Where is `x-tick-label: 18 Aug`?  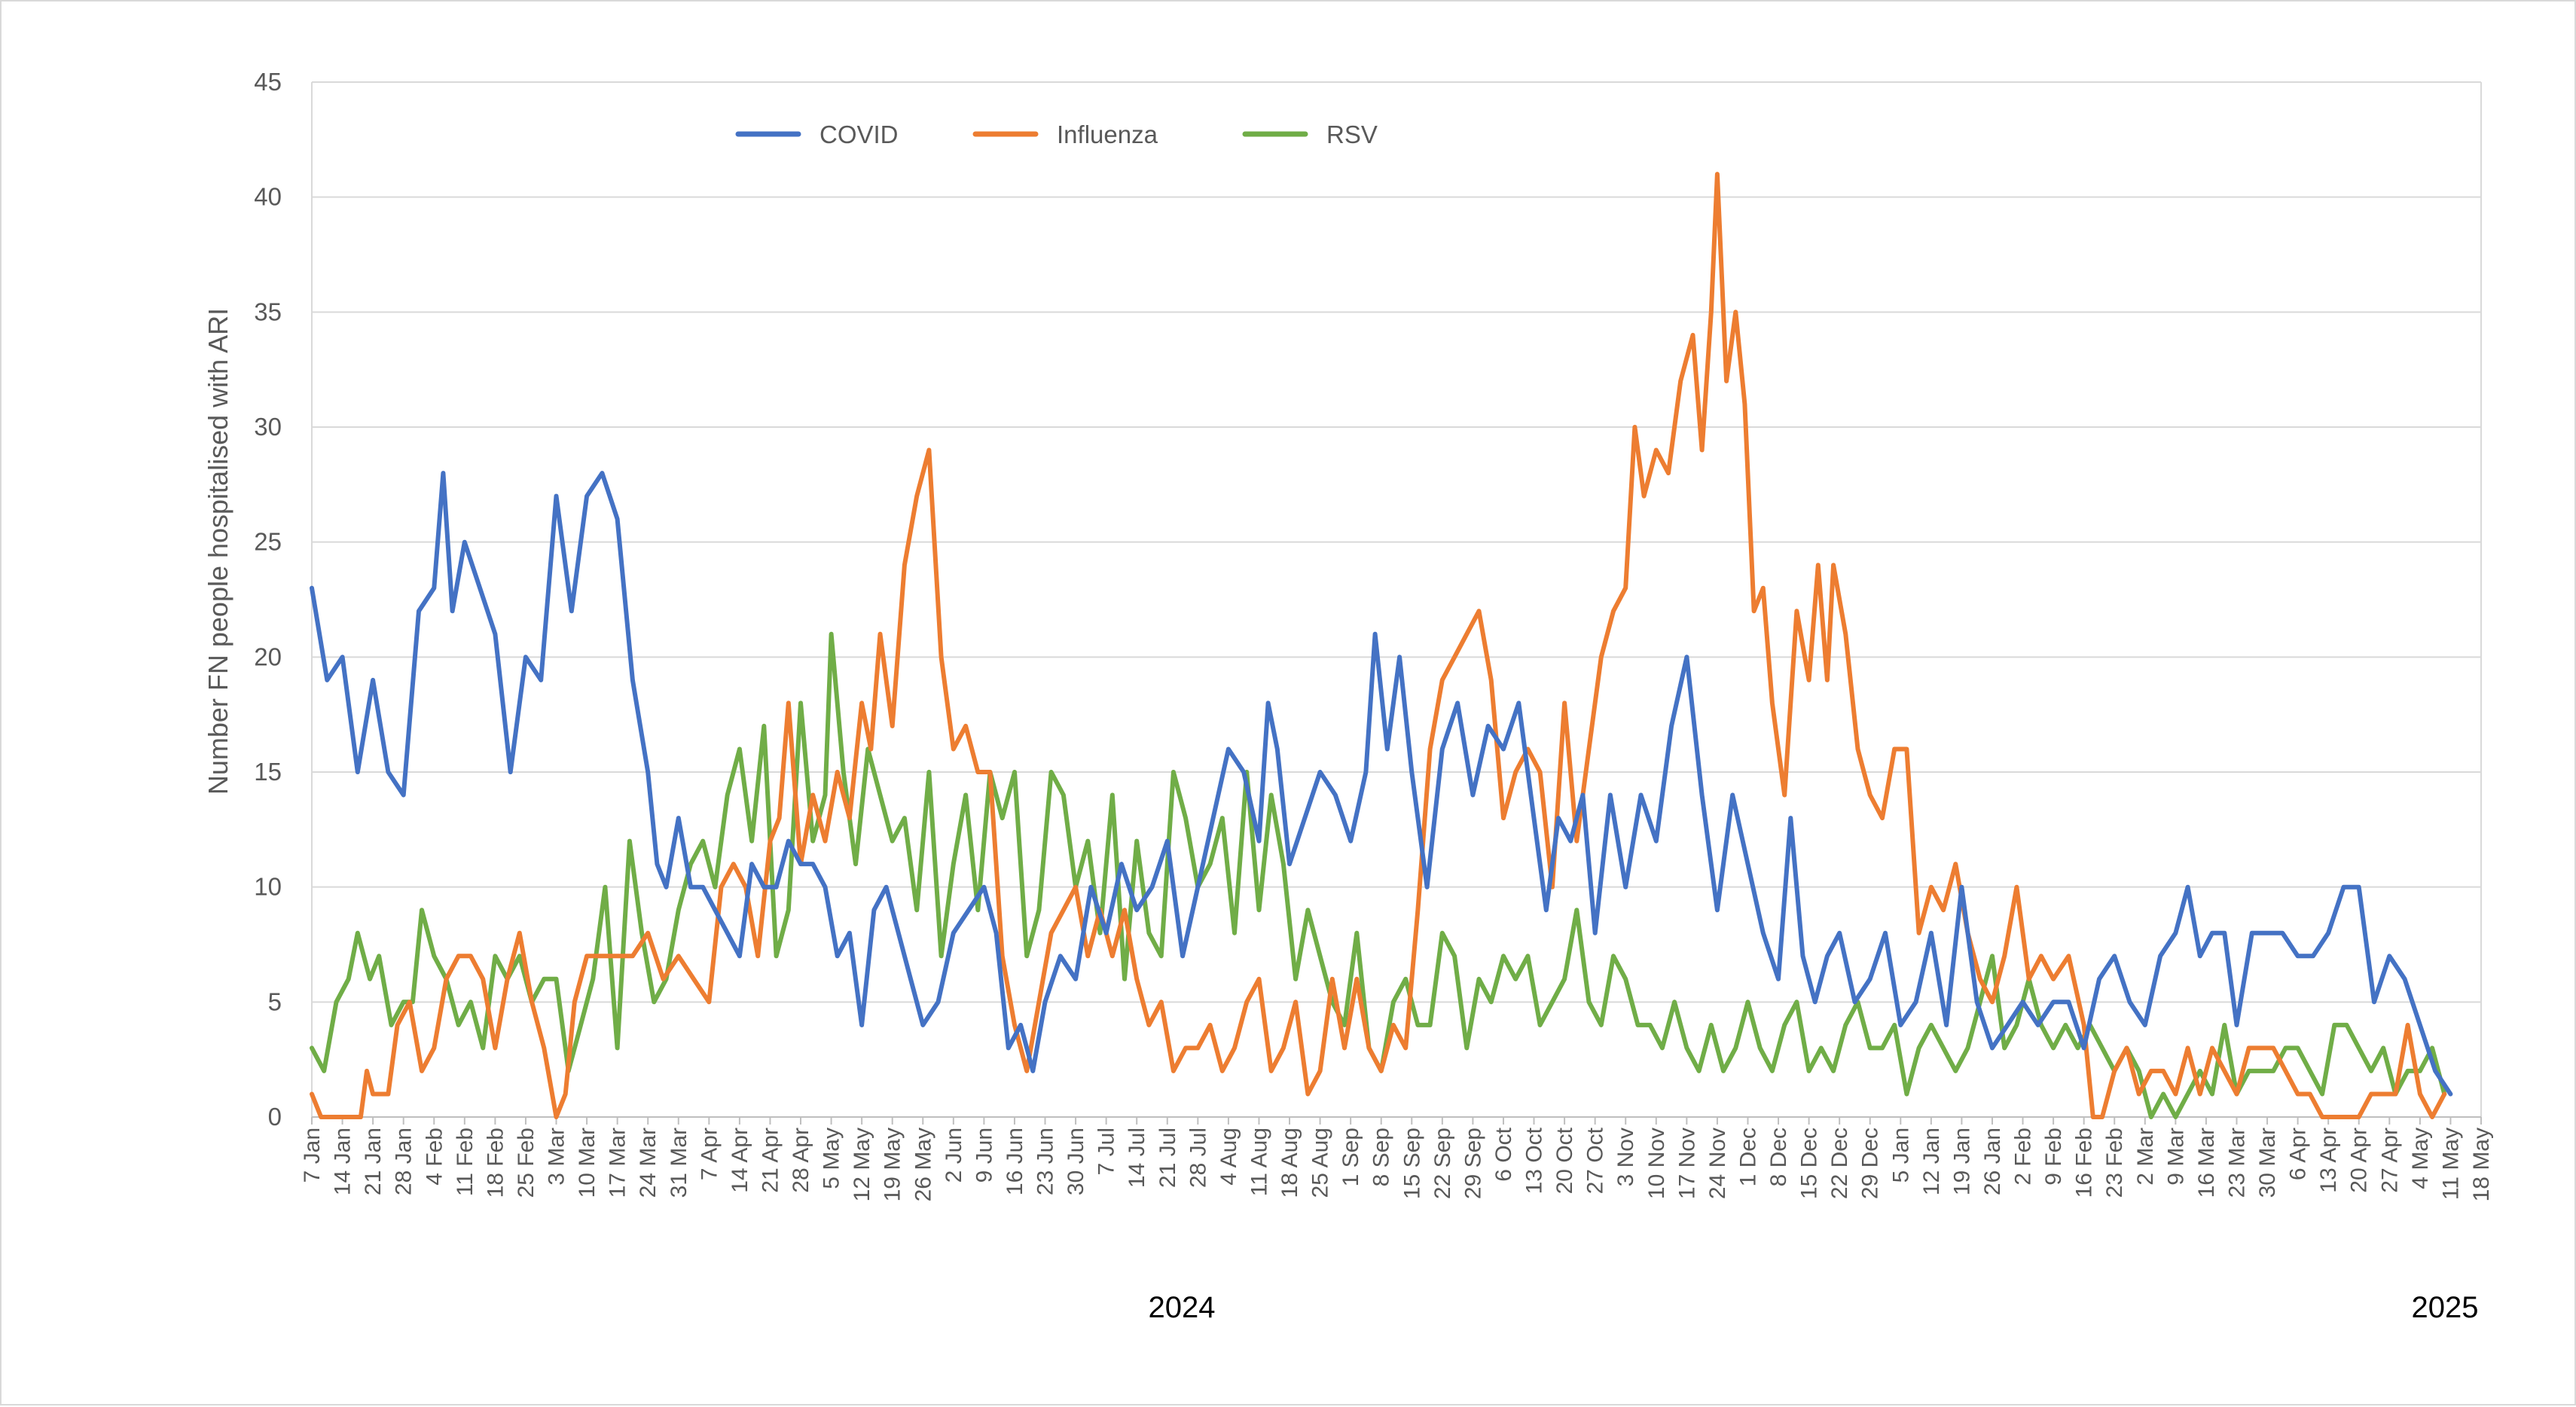
x-tick-label: 18 Aug is located at coordinates (1290, 1163).